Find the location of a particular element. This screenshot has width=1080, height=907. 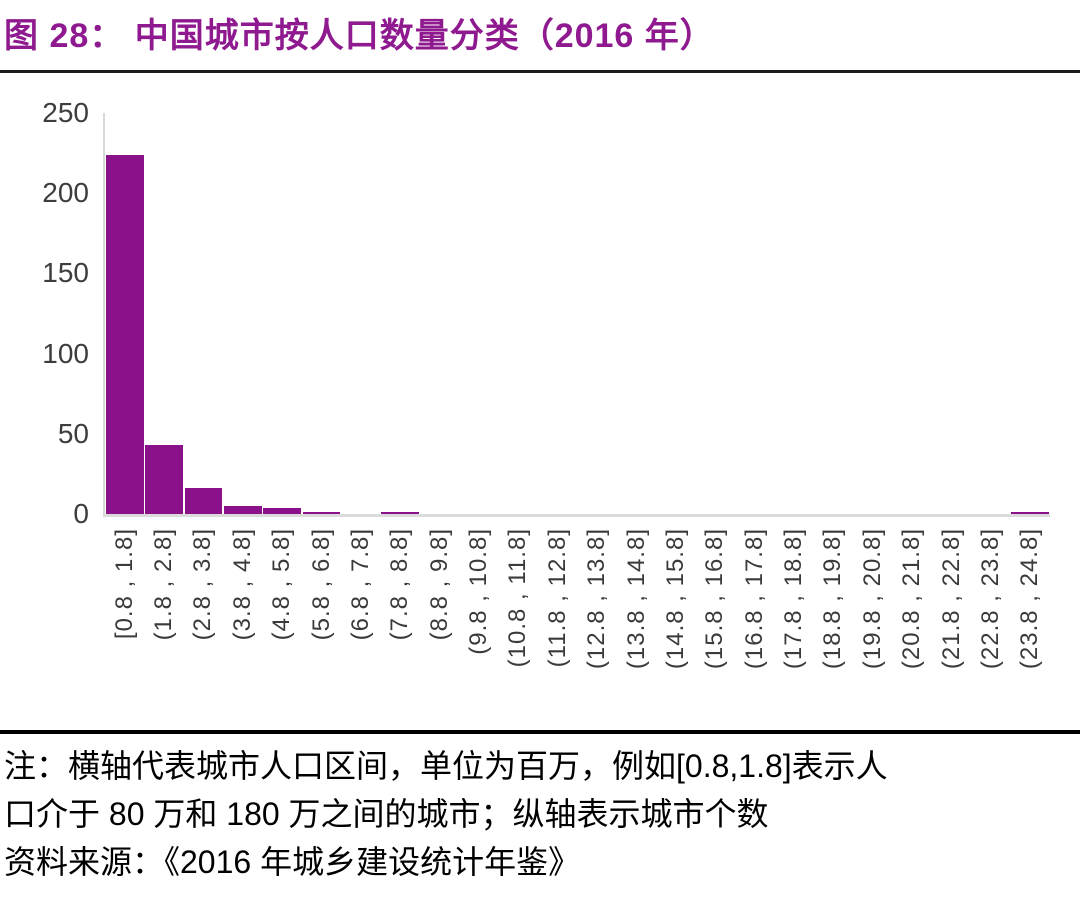

x-tick-label: (17.8 , 18.8] is located at coordinates (794, 599).